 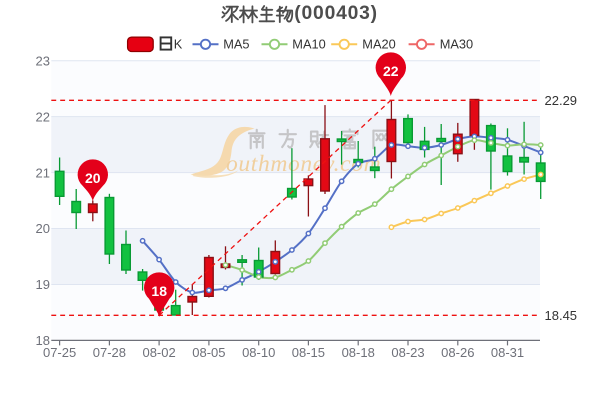 I want to click on svg-text: K, so click(x=178, y=44).